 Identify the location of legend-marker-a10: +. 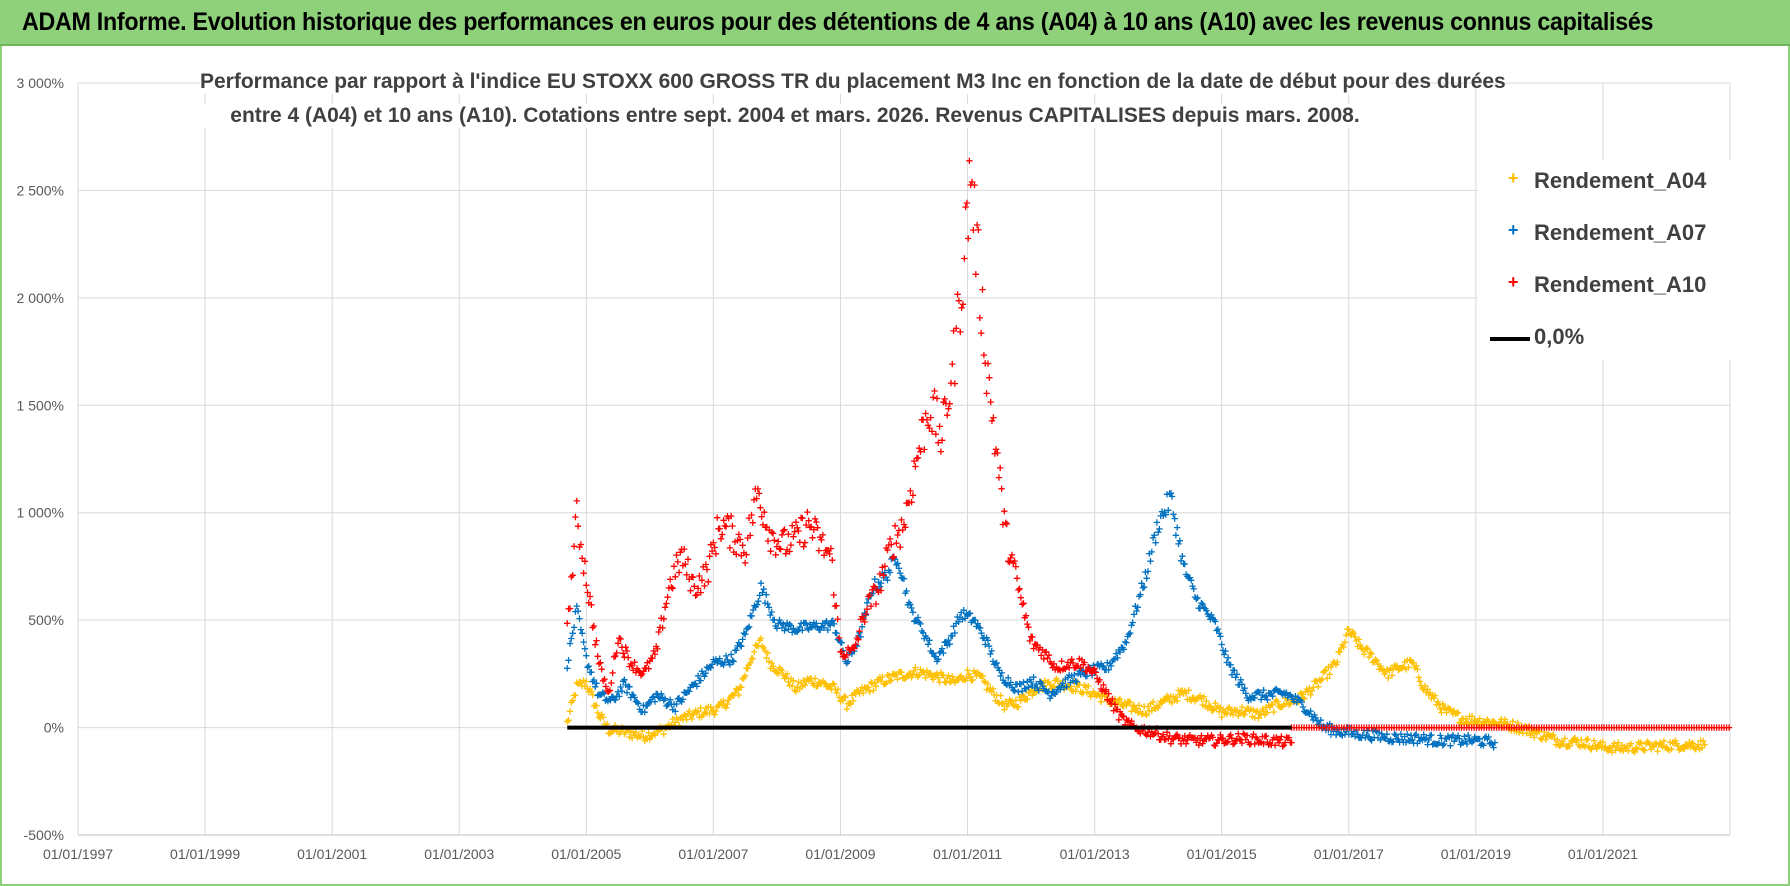
(1513, 282).